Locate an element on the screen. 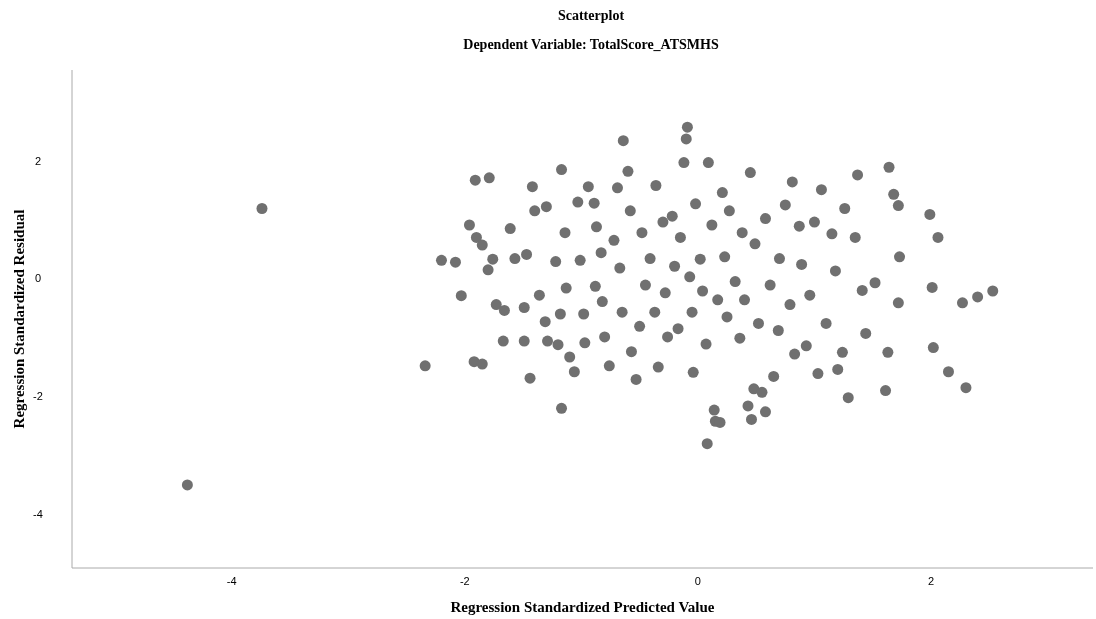 The width and height of the screenshot is (1096, 619). y-tick-label: 2 is located at coordinates (38, 160).